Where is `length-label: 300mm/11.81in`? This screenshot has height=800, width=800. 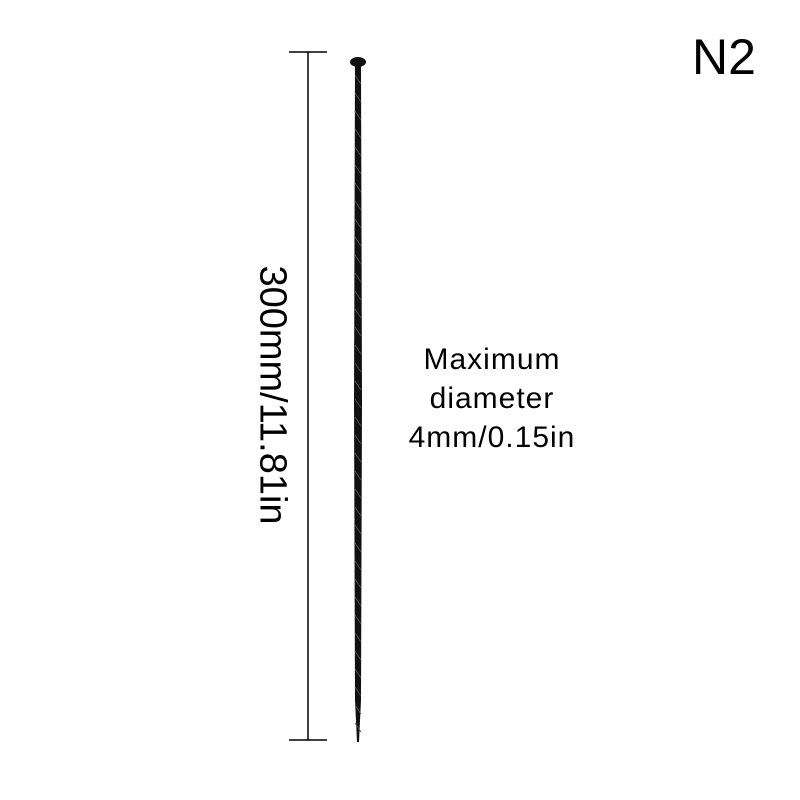 length-label: 300mm/11.81in is located at coordinates (272, 395).